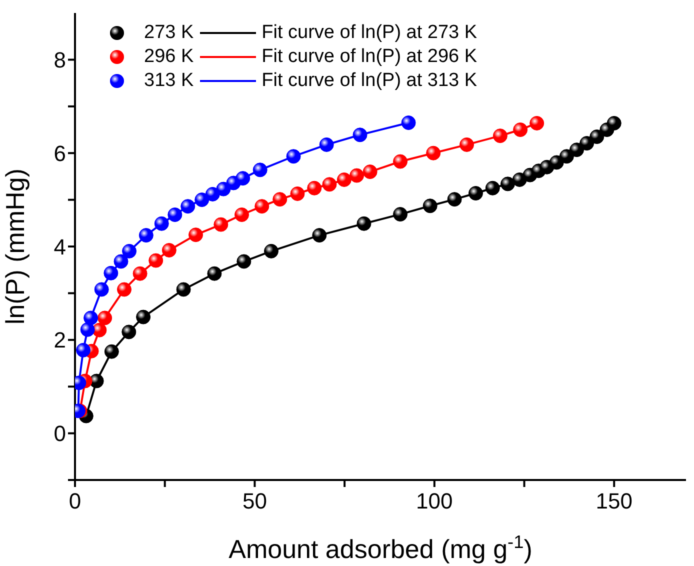 The height and width of the screenshot is (566, 694). What do you see at coordinates (380, 548) in the screenshot?
I see `x-axis-title: Amount adsorbed (mg g$^{-1}$)` at bounding box center [380, 548].